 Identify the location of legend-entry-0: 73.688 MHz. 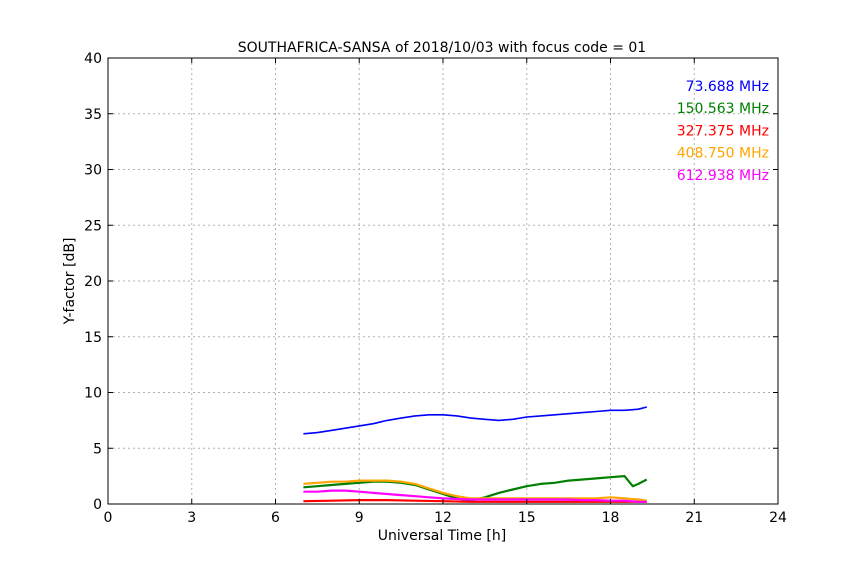
(727, 87).